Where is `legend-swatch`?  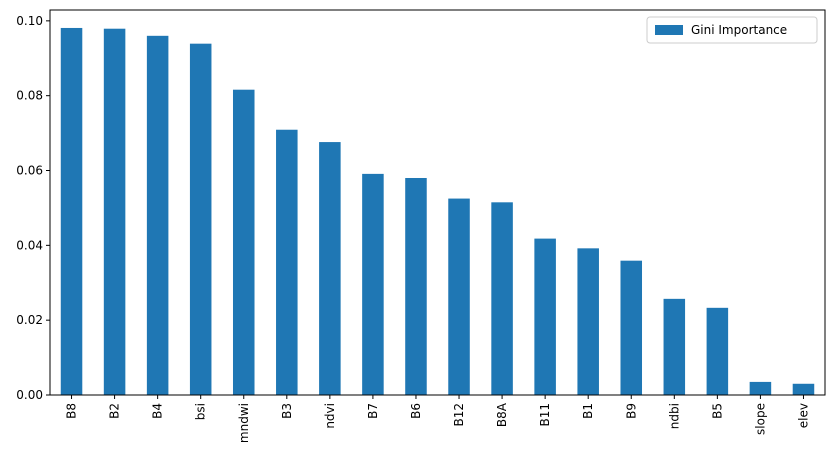
legend-swatch is located at coordinates (669, 30).